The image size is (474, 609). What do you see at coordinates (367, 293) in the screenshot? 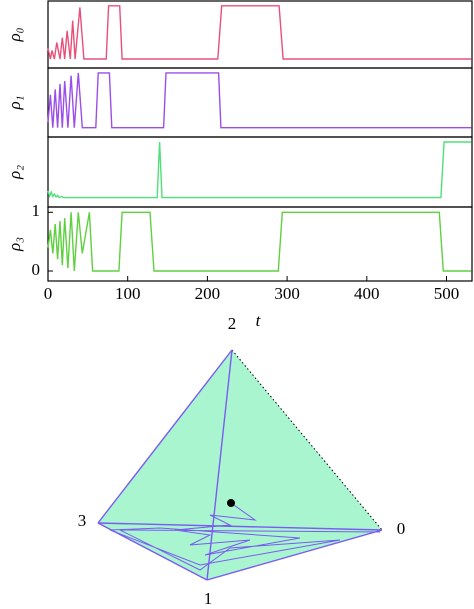
I see `x-tick-label: 400` at bounding box center [367, 293].